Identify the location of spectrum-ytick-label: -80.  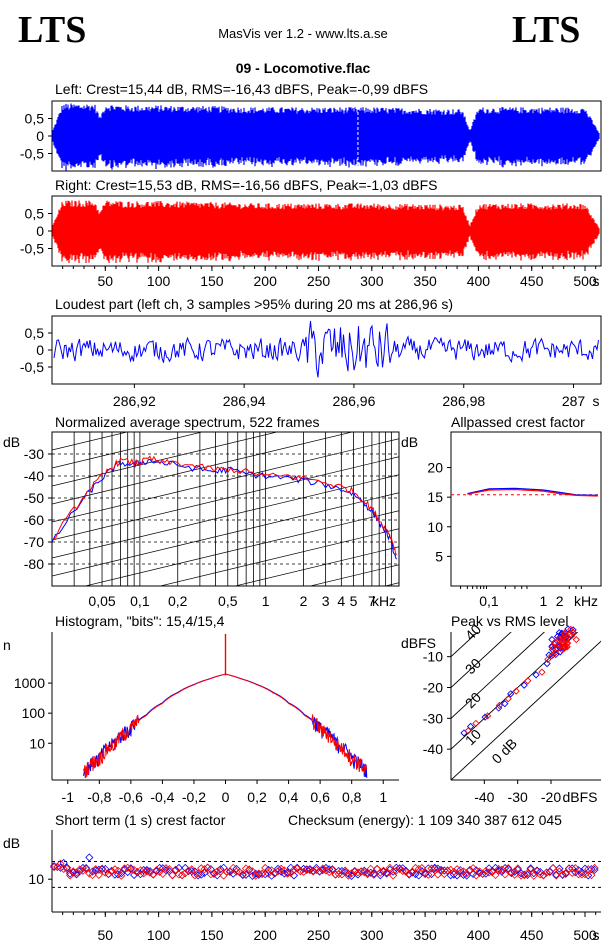
(34, 564).